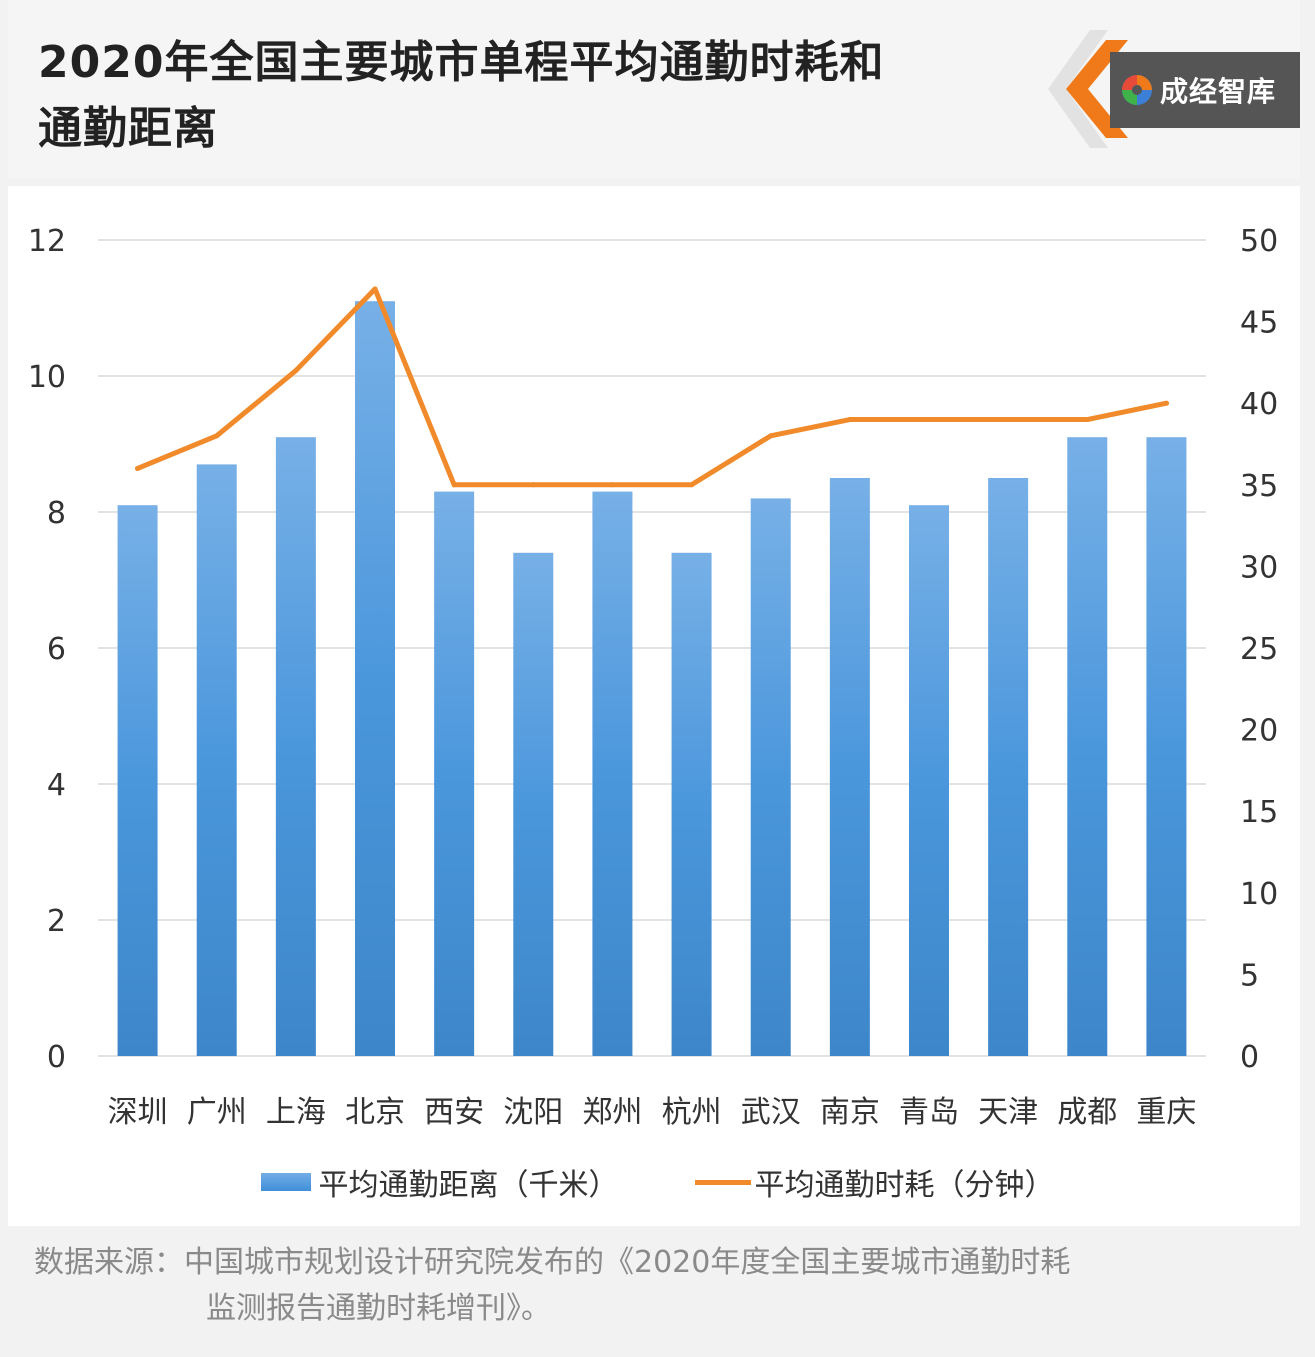 This screenshot has height=1357, width=1315. I want to click on y-right-tick-label: 45, so click(1259, 323).